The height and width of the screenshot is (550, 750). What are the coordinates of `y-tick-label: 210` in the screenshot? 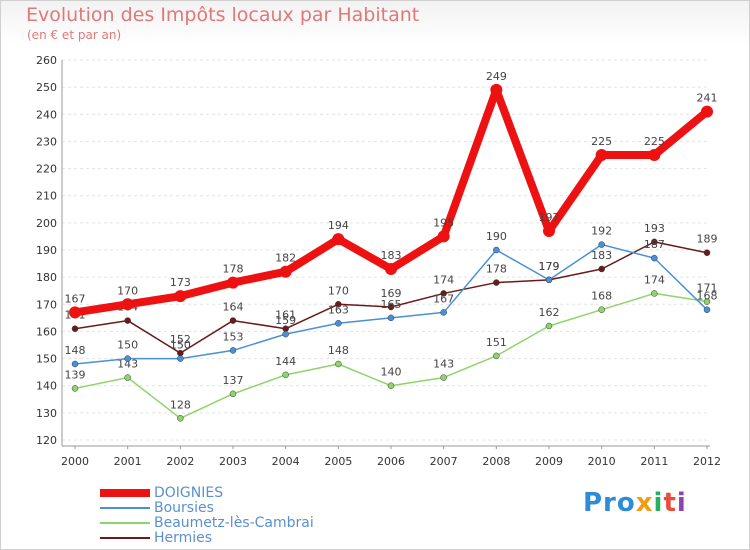 It's located at (46, 196).